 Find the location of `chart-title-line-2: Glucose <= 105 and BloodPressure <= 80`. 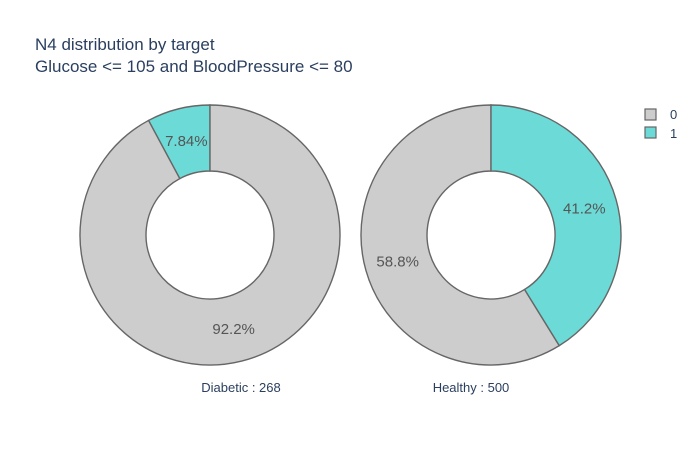

chart-title-line-2: Glucose <= 105 and BloodPressure <= 80 is located at coordinates (194, 66).